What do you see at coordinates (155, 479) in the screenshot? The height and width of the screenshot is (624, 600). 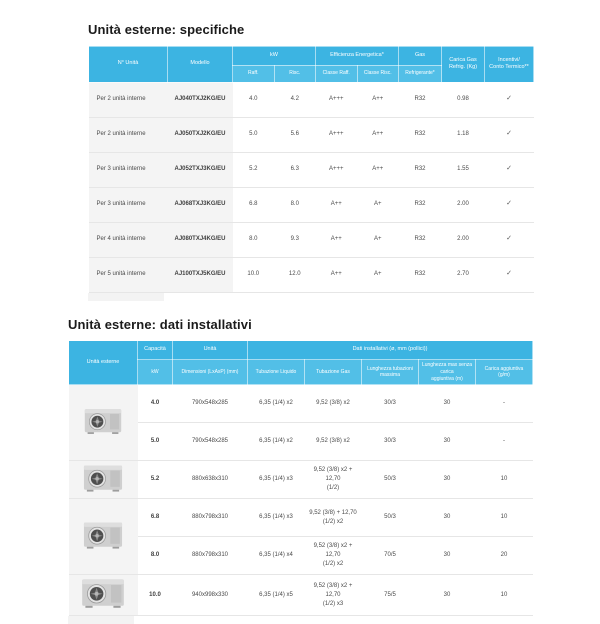 I see `cell-capacita-kw: 5.2` at bounding box center [155, 479].